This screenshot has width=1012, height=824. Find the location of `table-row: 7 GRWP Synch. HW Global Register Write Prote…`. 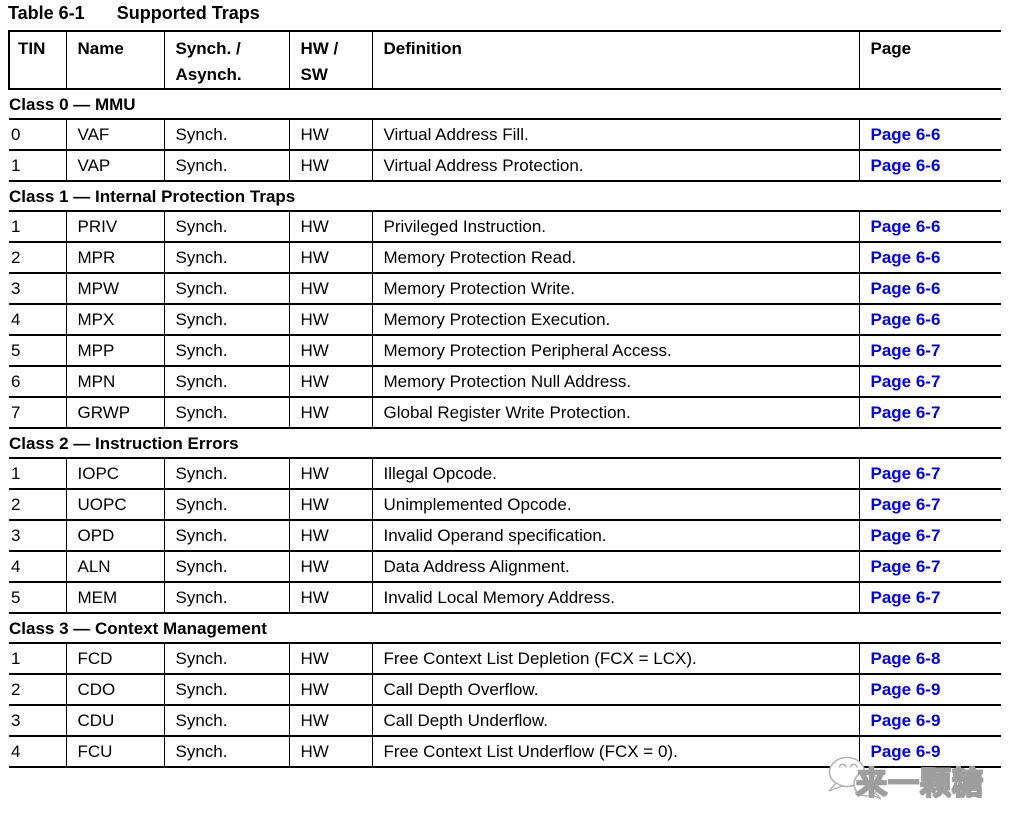

table-row: 7 GRWP Synch. HW Global Register Write Prote… is located at coordinates (505, 412).